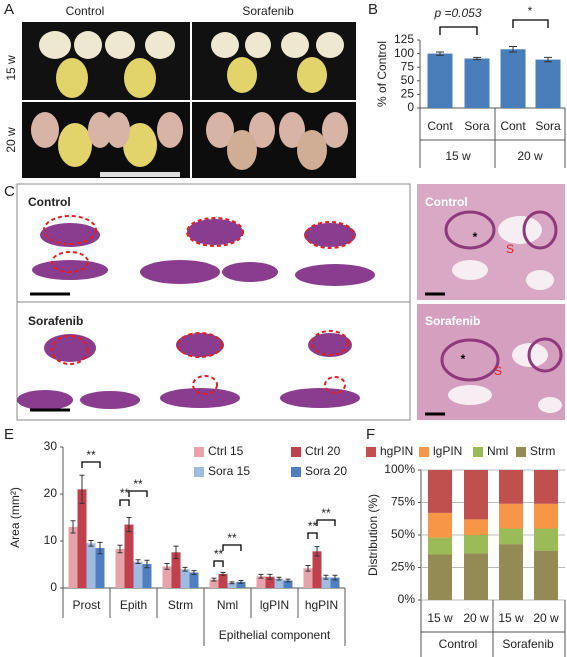 The width and height of the screenshot is (567, 657). Describe the element at coordinates (497, 451) in the screenshot. I see `legend-label: Nml` at that location.